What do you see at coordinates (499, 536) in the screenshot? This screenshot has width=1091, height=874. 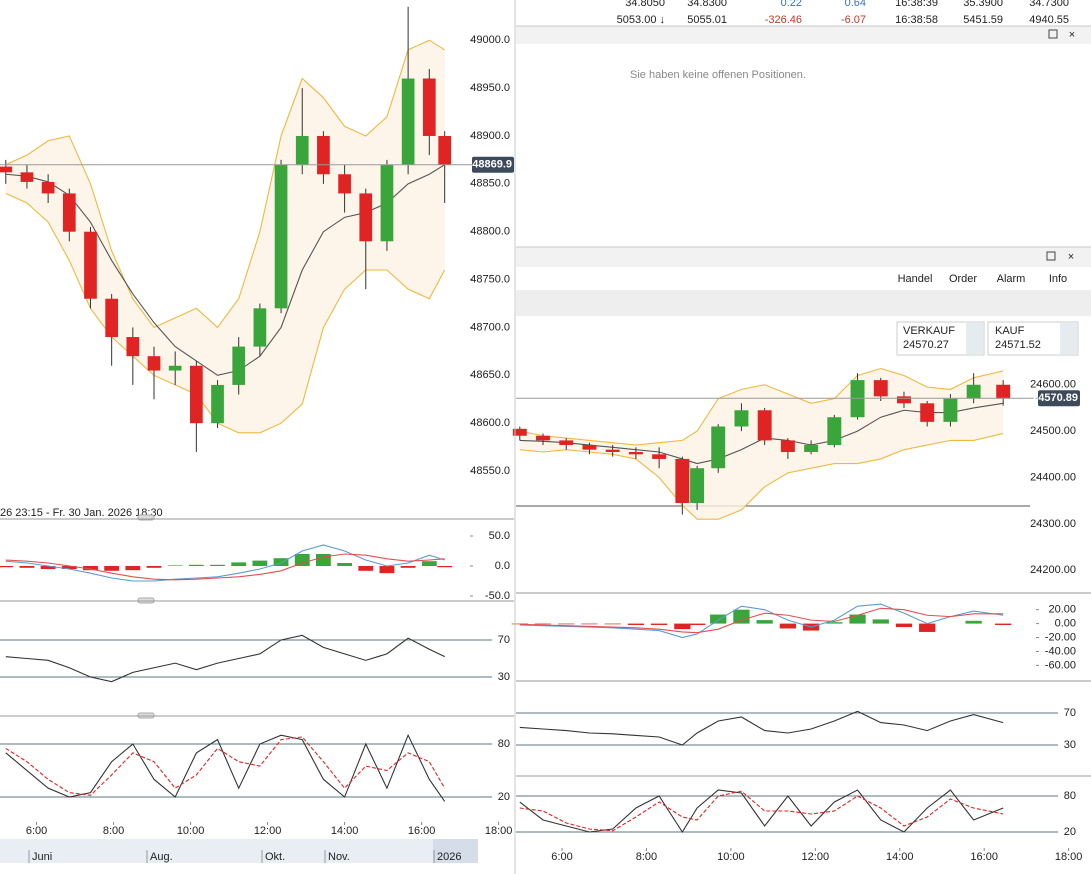 I see `y-tick-label: 50.0` at bounding box center [499, 536].